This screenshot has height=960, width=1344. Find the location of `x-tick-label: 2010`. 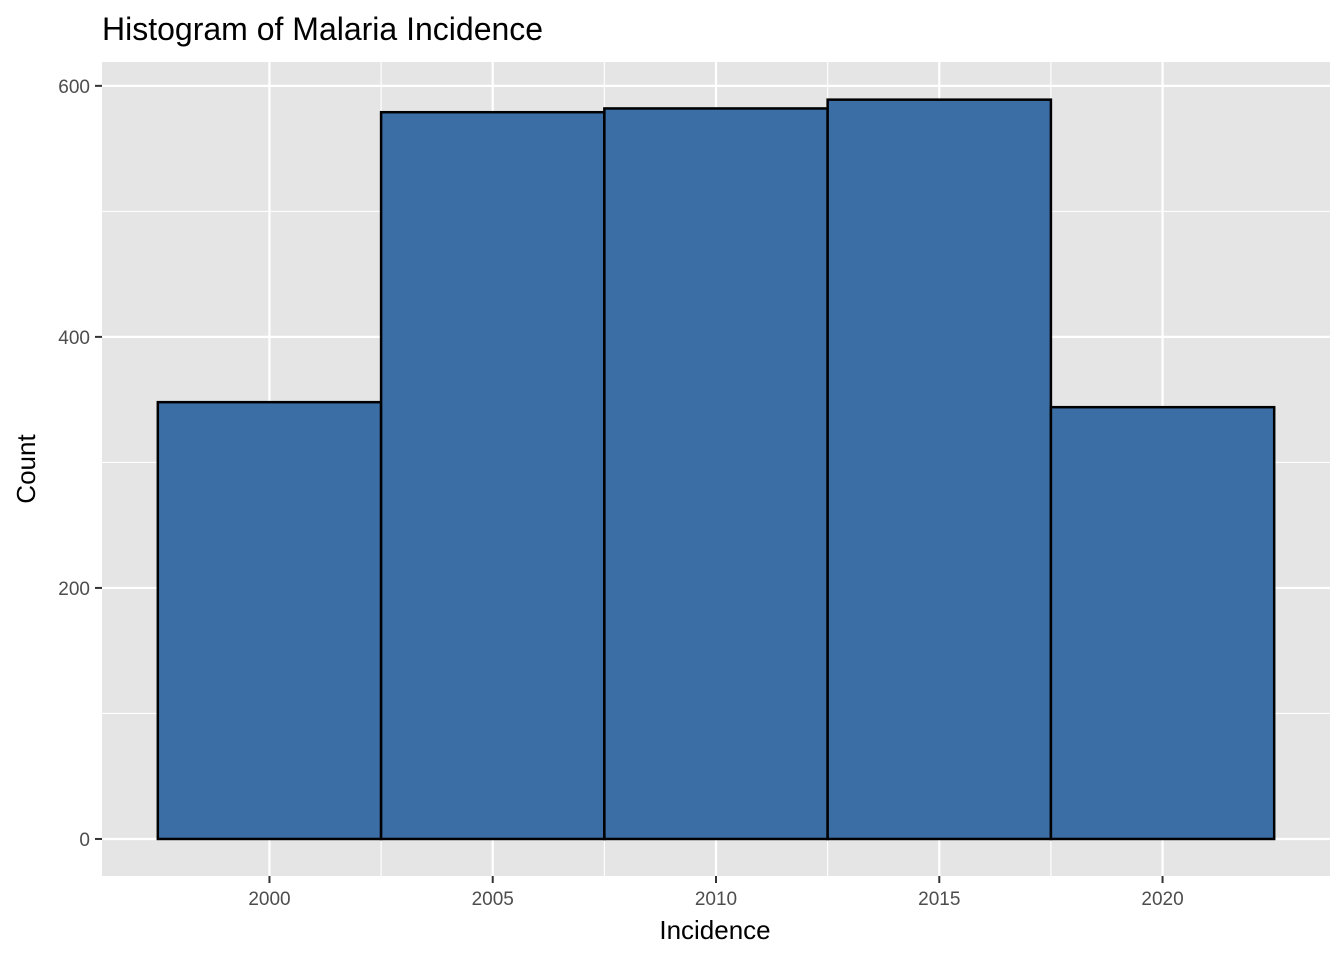

x-tick-label: 2010 is located at coordinates (716, 899).